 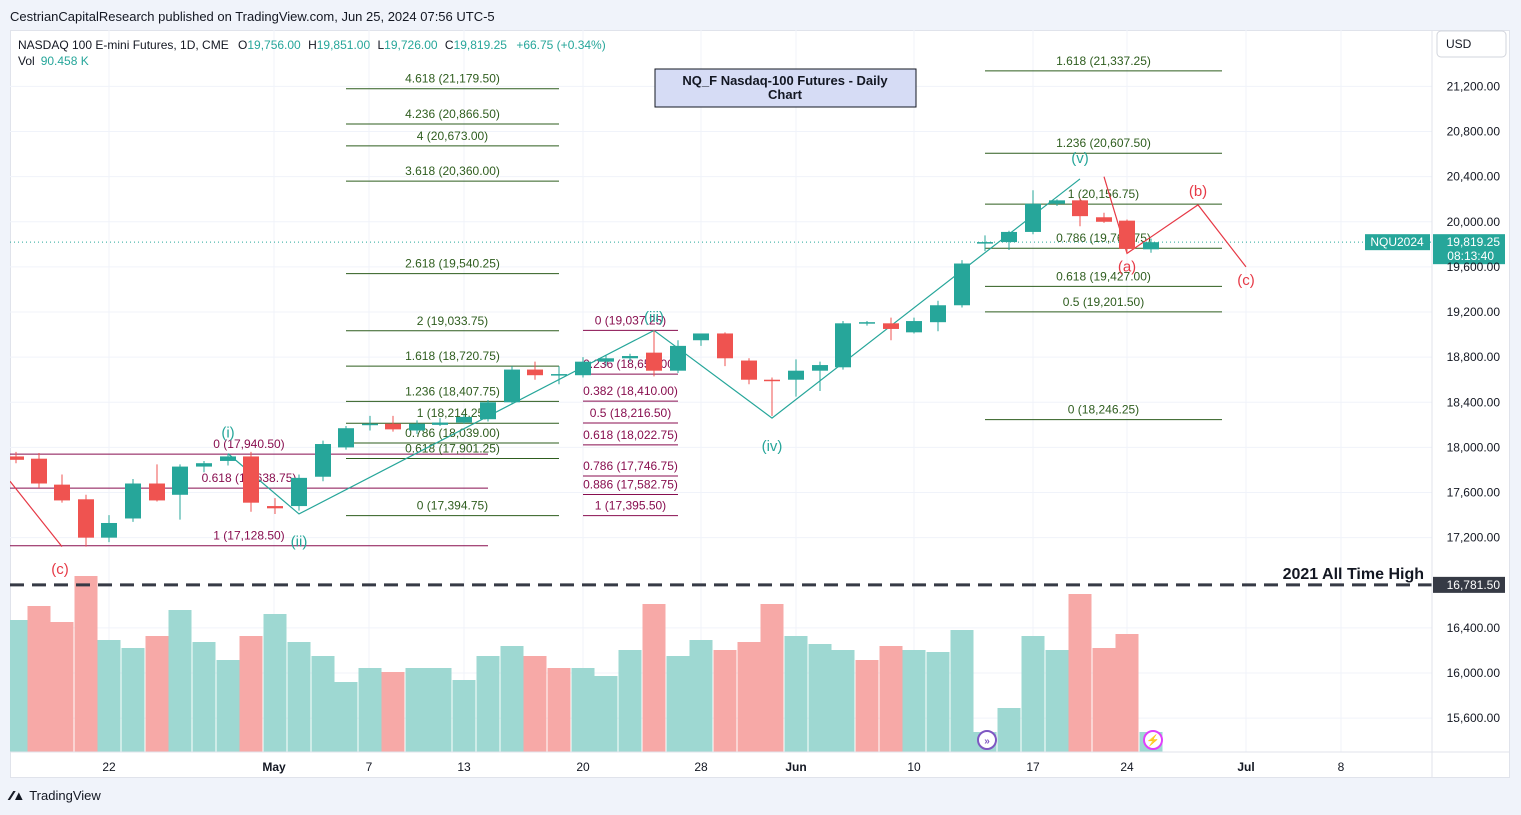 I want to click on fib-level-label: 4.618 (21,179.50), so click(x=452, y=79).